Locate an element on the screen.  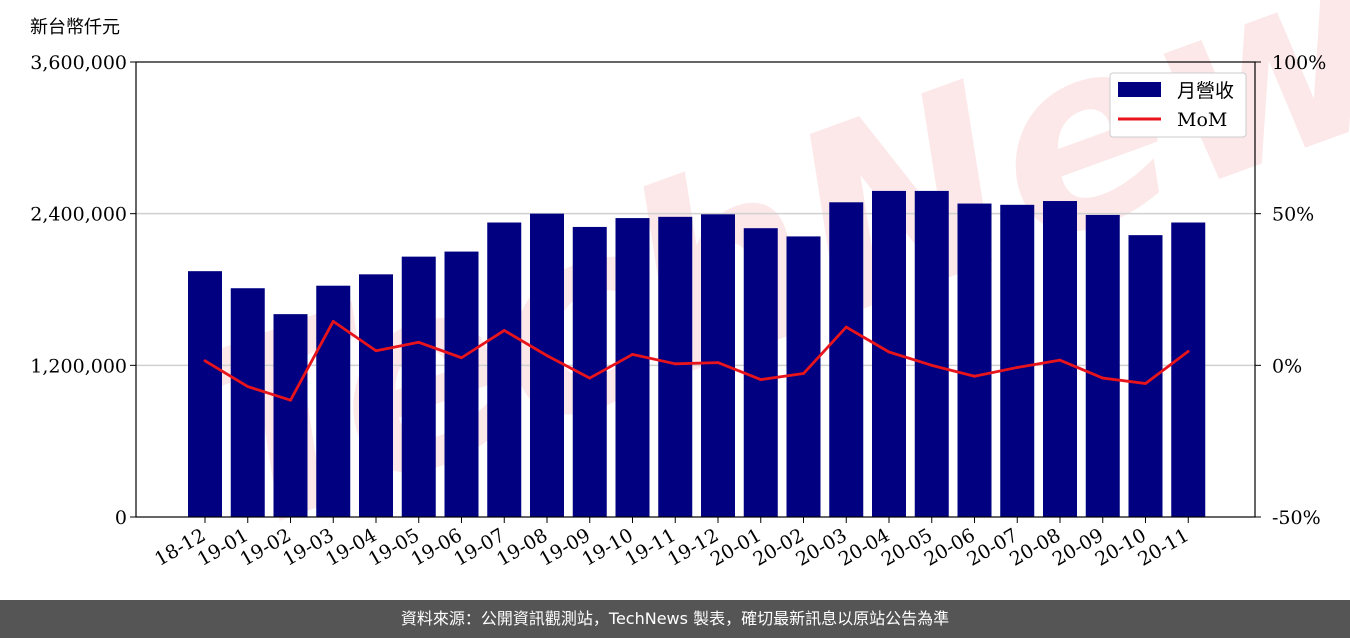
source-footer: 資料來源：公開資訊觀測站，TechNews 製表，確切最新訊息以原站公告為準 is located at coordinates (675, 619).